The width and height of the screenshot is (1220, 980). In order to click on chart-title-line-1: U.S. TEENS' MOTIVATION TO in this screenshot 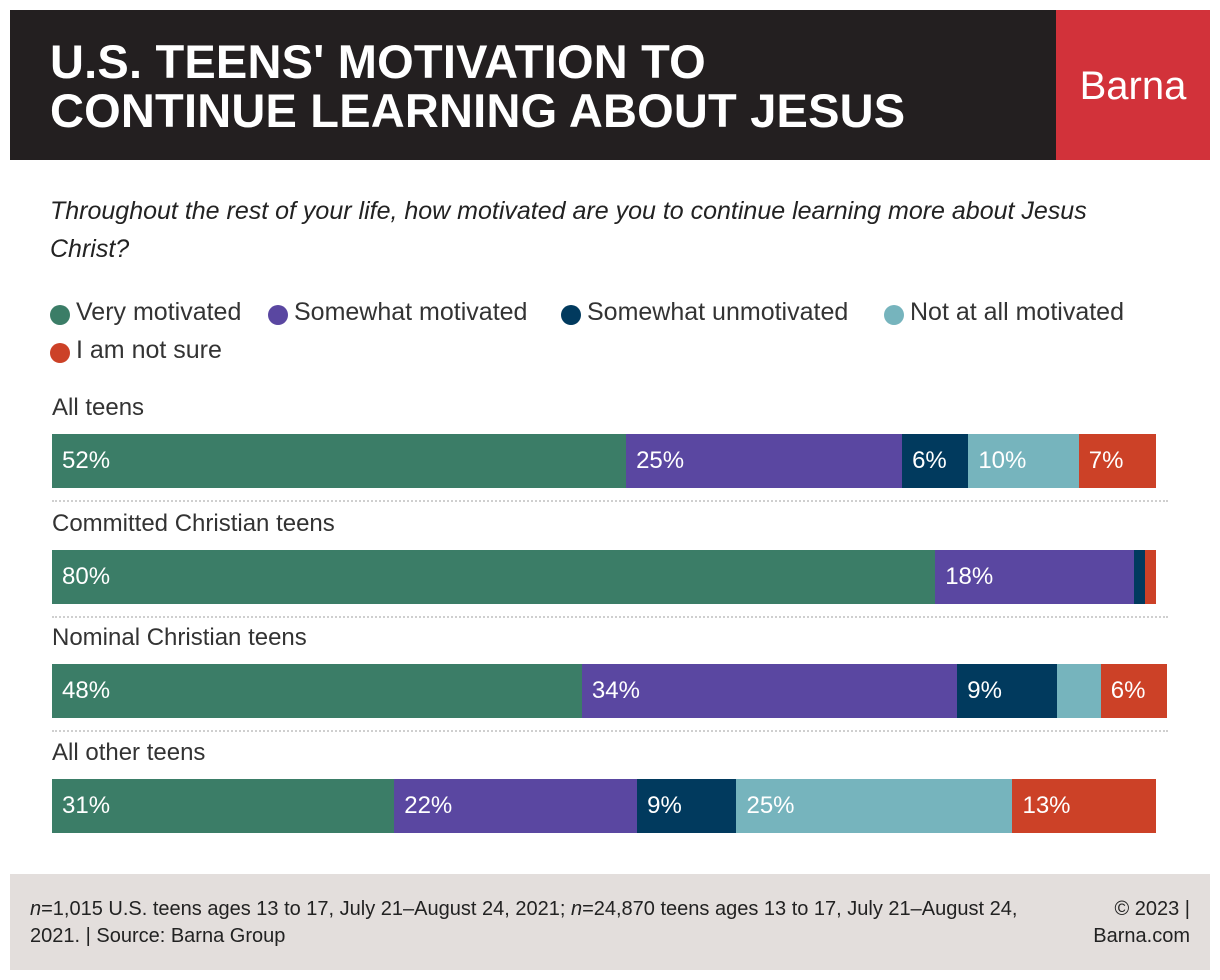, I will do `click(378, 61)`.